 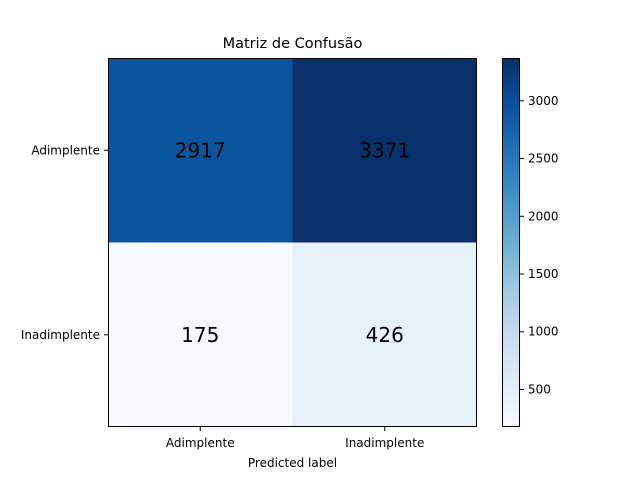 I want to click on y-axis: Adimplente Inadimplente, so click(x=64, y=242).